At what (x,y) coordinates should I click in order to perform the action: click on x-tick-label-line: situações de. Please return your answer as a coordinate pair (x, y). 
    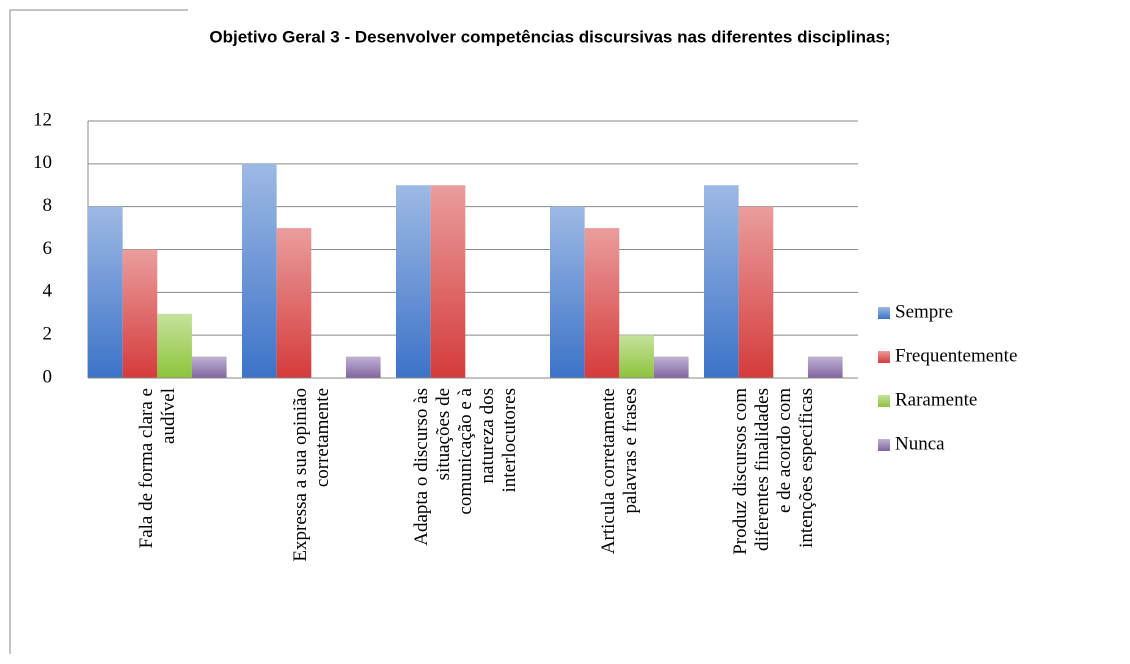
    Looking at the image, I should click on (443, 434).